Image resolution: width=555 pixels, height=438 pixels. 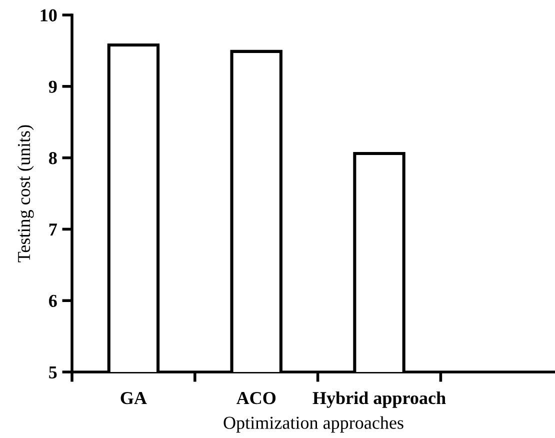 What do you see at coordinates (133, 398) in the screenshot?
I see `x-tick-label: GA` at bounding box center [133, 398].